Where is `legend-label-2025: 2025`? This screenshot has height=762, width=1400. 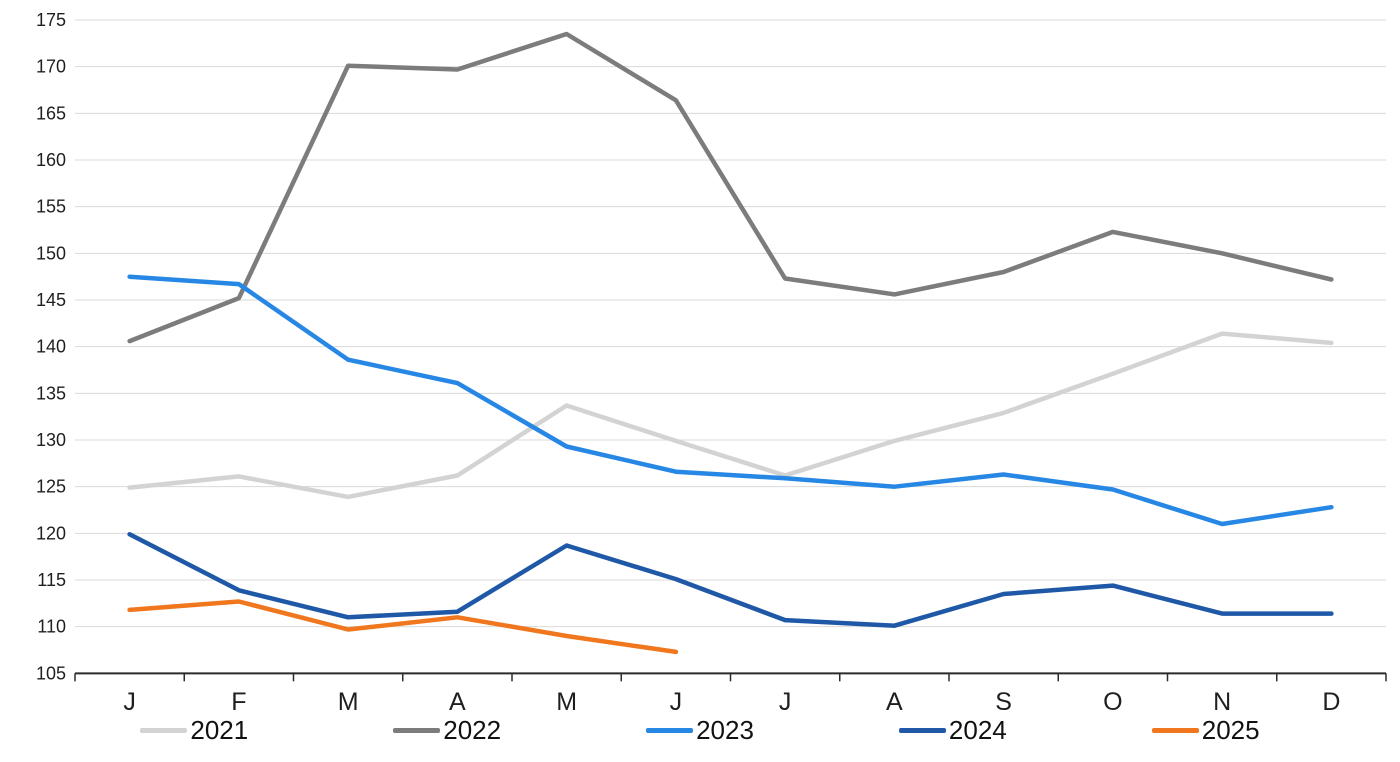
legend-label-2025: 2025 is located at coordinates (1230, 730).